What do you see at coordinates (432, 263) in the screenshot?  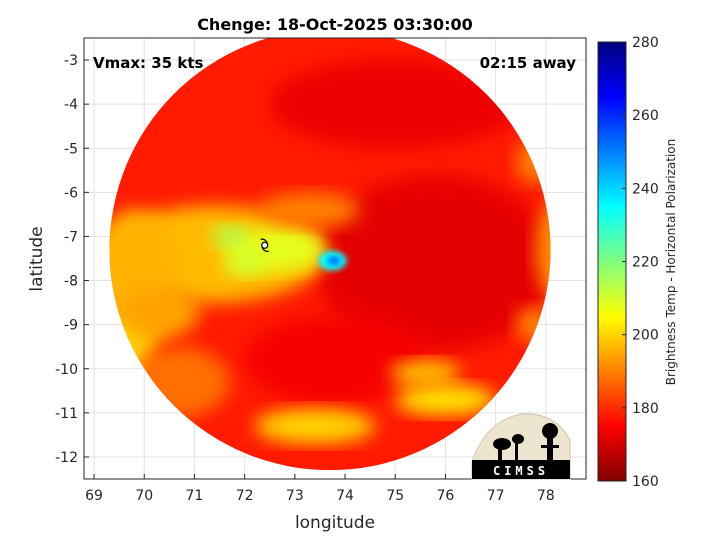 I see `swath-feature-deep-center-east` at bounding box center [432, 263].